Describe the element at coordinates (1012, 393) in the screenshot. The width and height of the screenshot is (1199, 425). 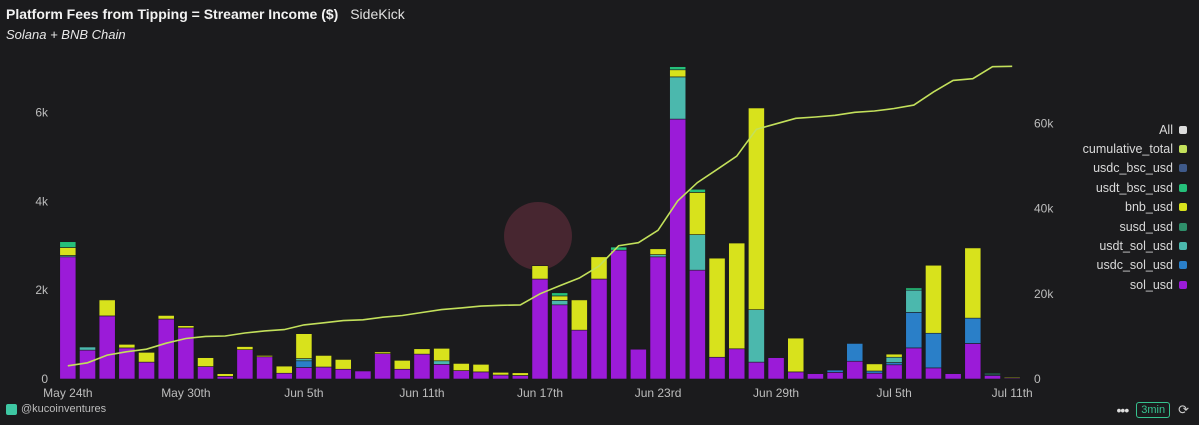
I see `x-tick-label: Jul 11th` at that location.